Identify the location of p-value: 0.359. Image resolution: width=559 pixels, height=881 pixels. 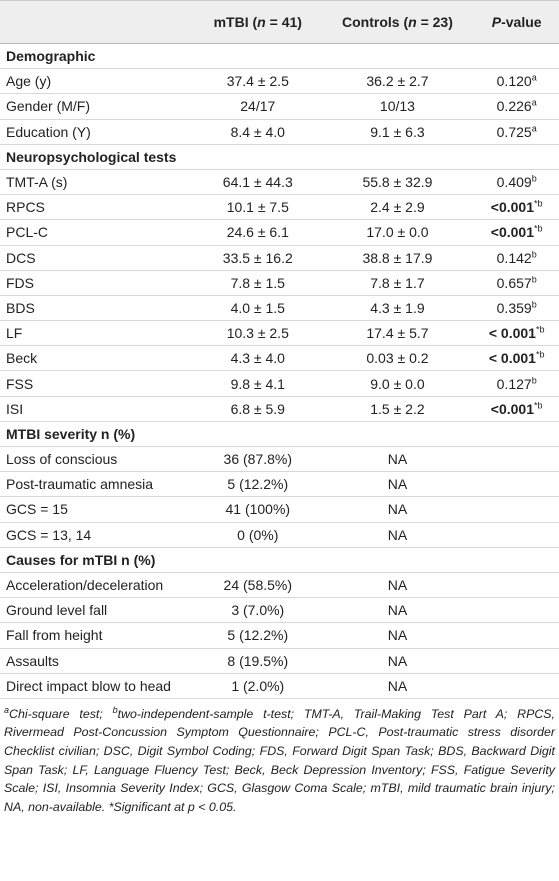
(514, 307).